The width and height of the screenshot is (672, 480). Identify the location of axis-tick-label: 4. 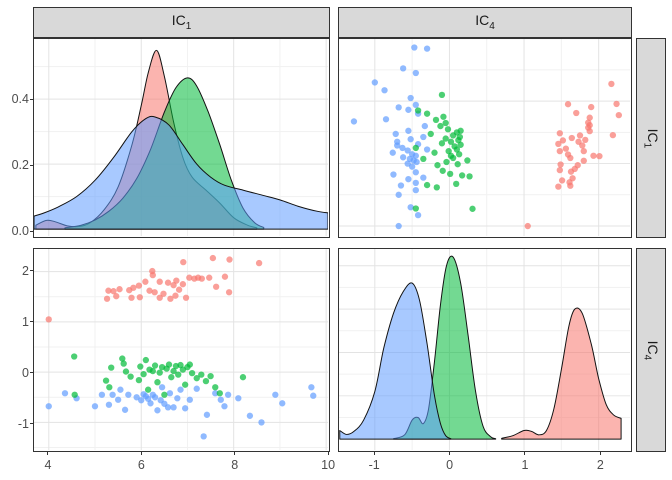
(48, 465).